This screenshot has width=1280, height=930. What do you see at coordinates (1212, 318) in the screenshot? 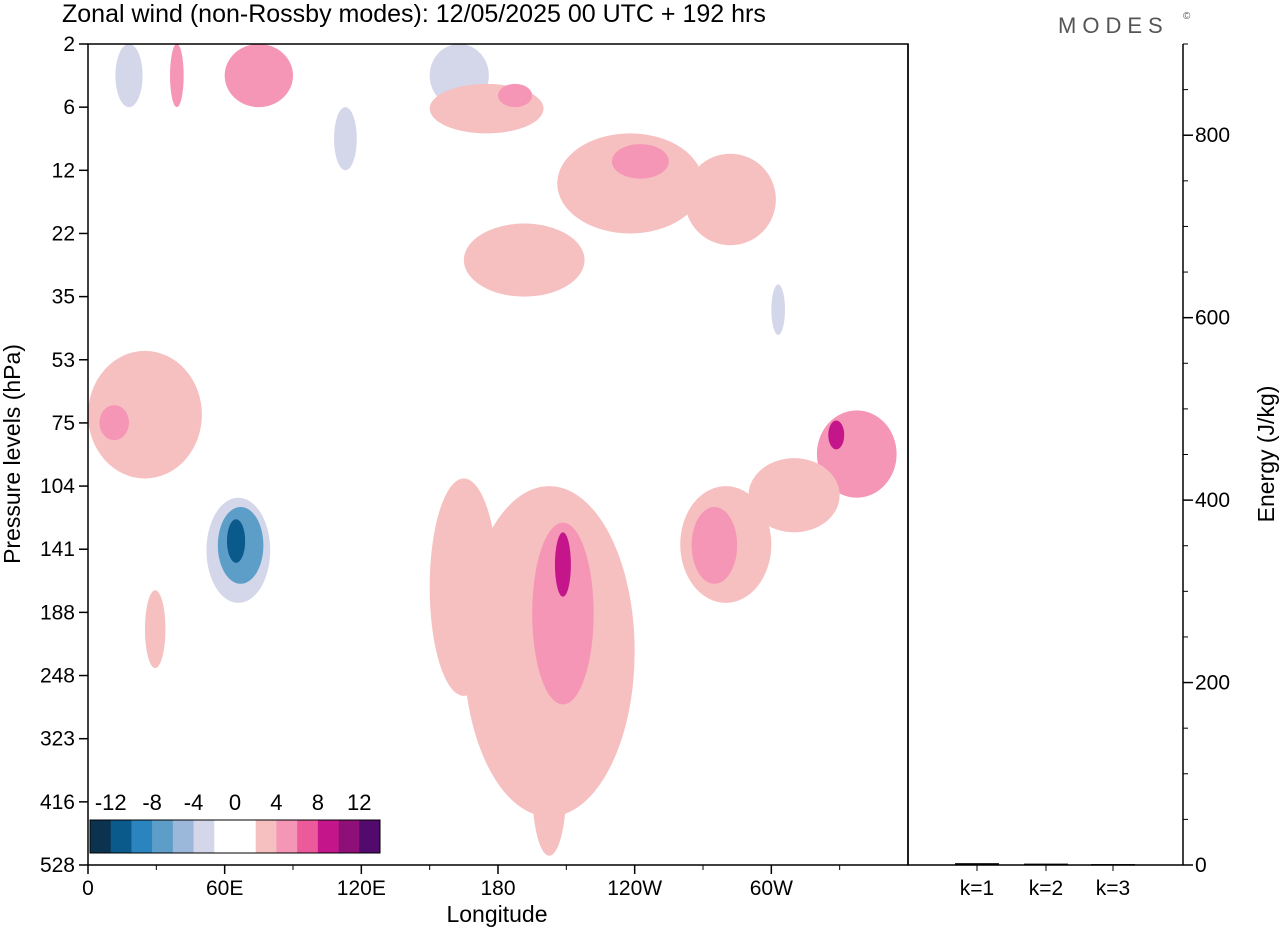
I see `energy-tick-label: 600` at bounding box center [1212, 318].